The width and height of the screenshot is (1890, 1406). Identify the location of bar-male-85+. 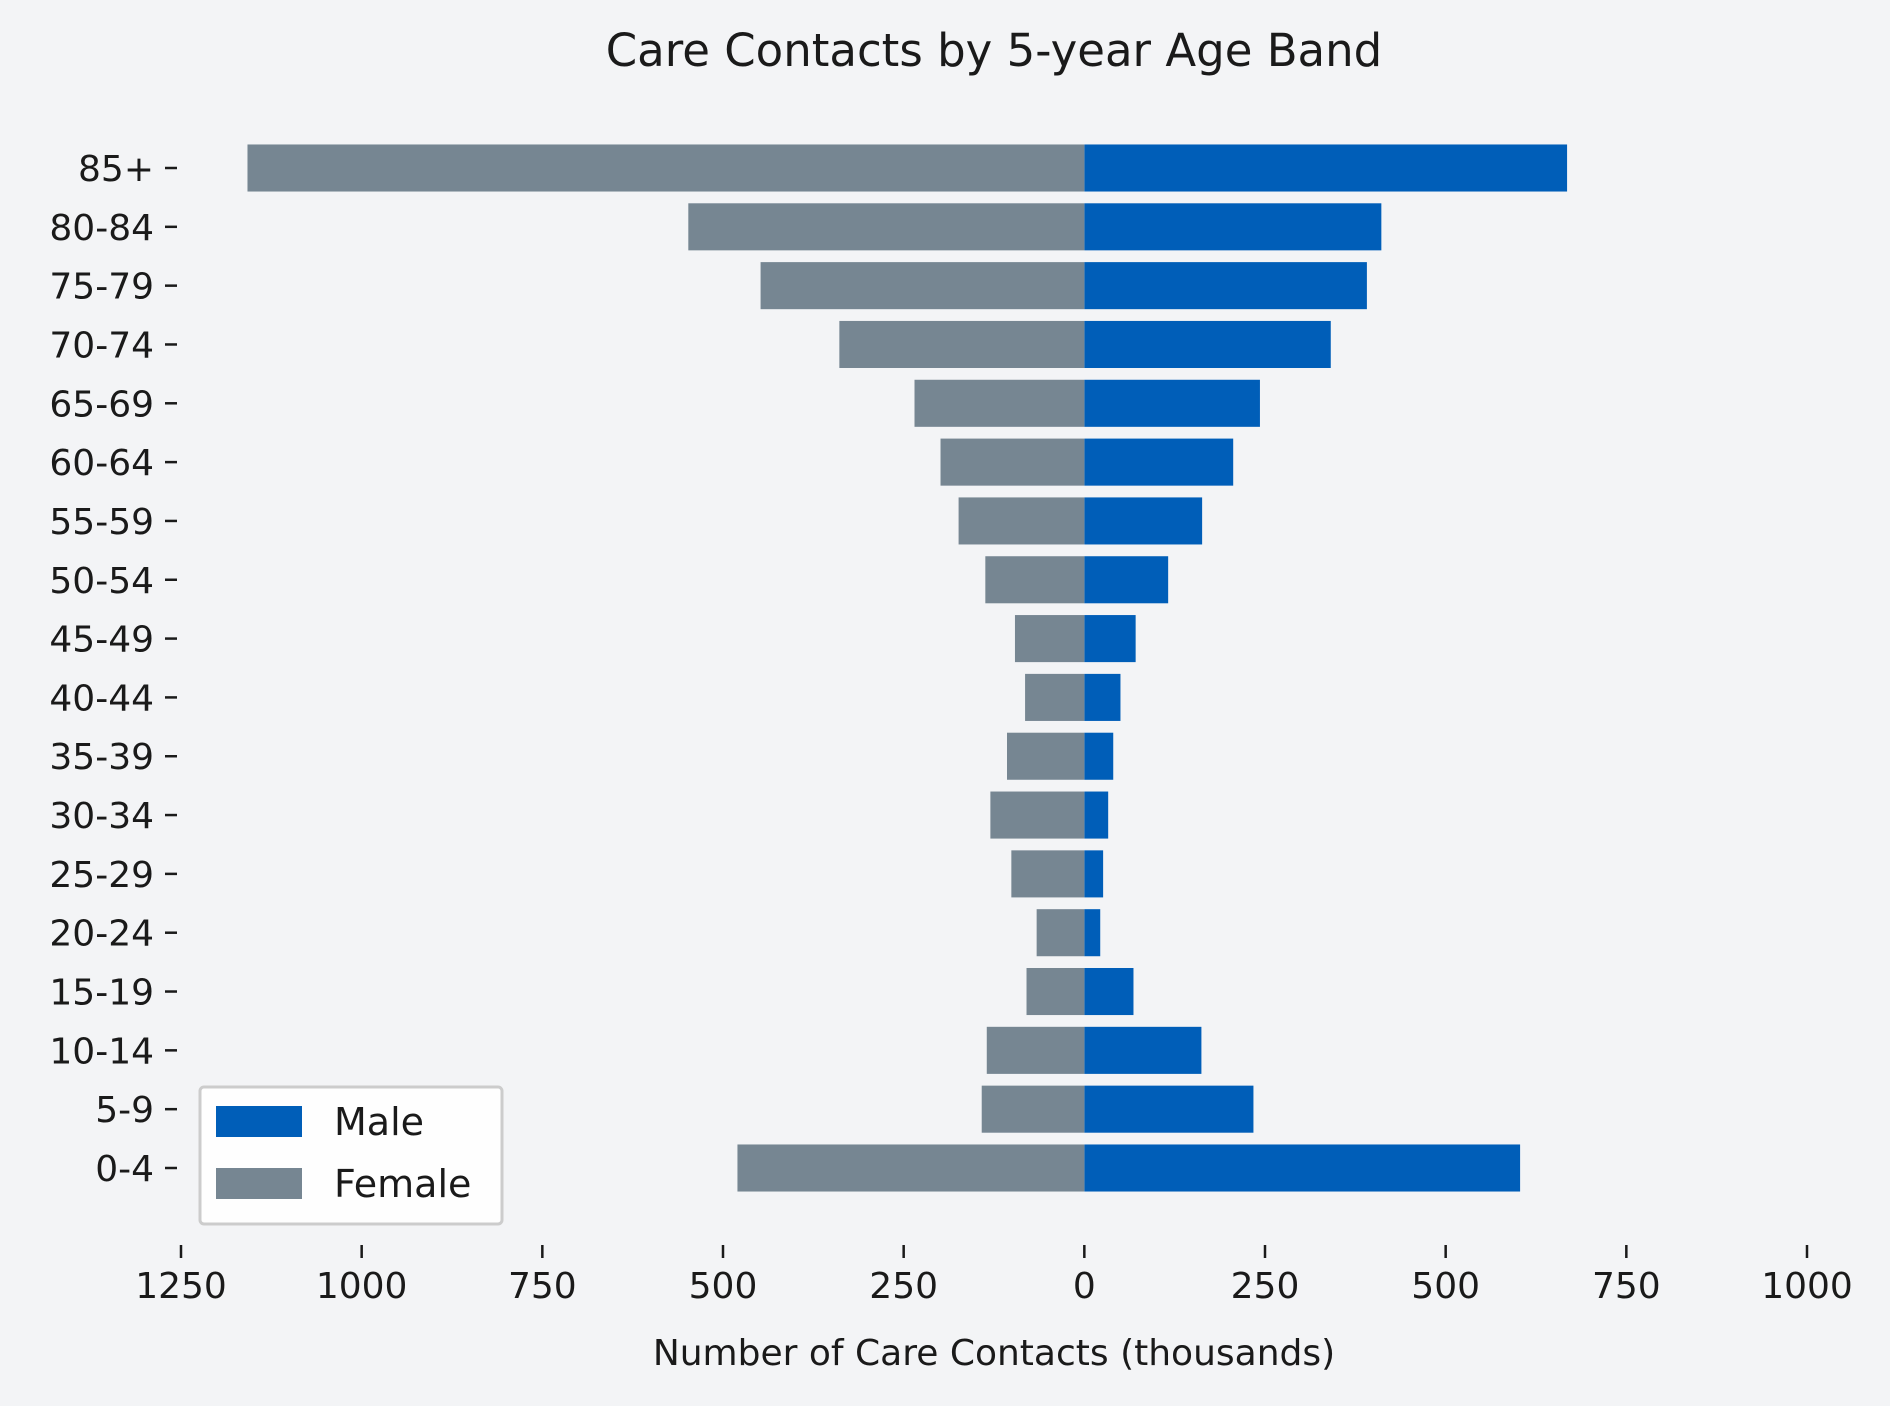
(1326, 168).